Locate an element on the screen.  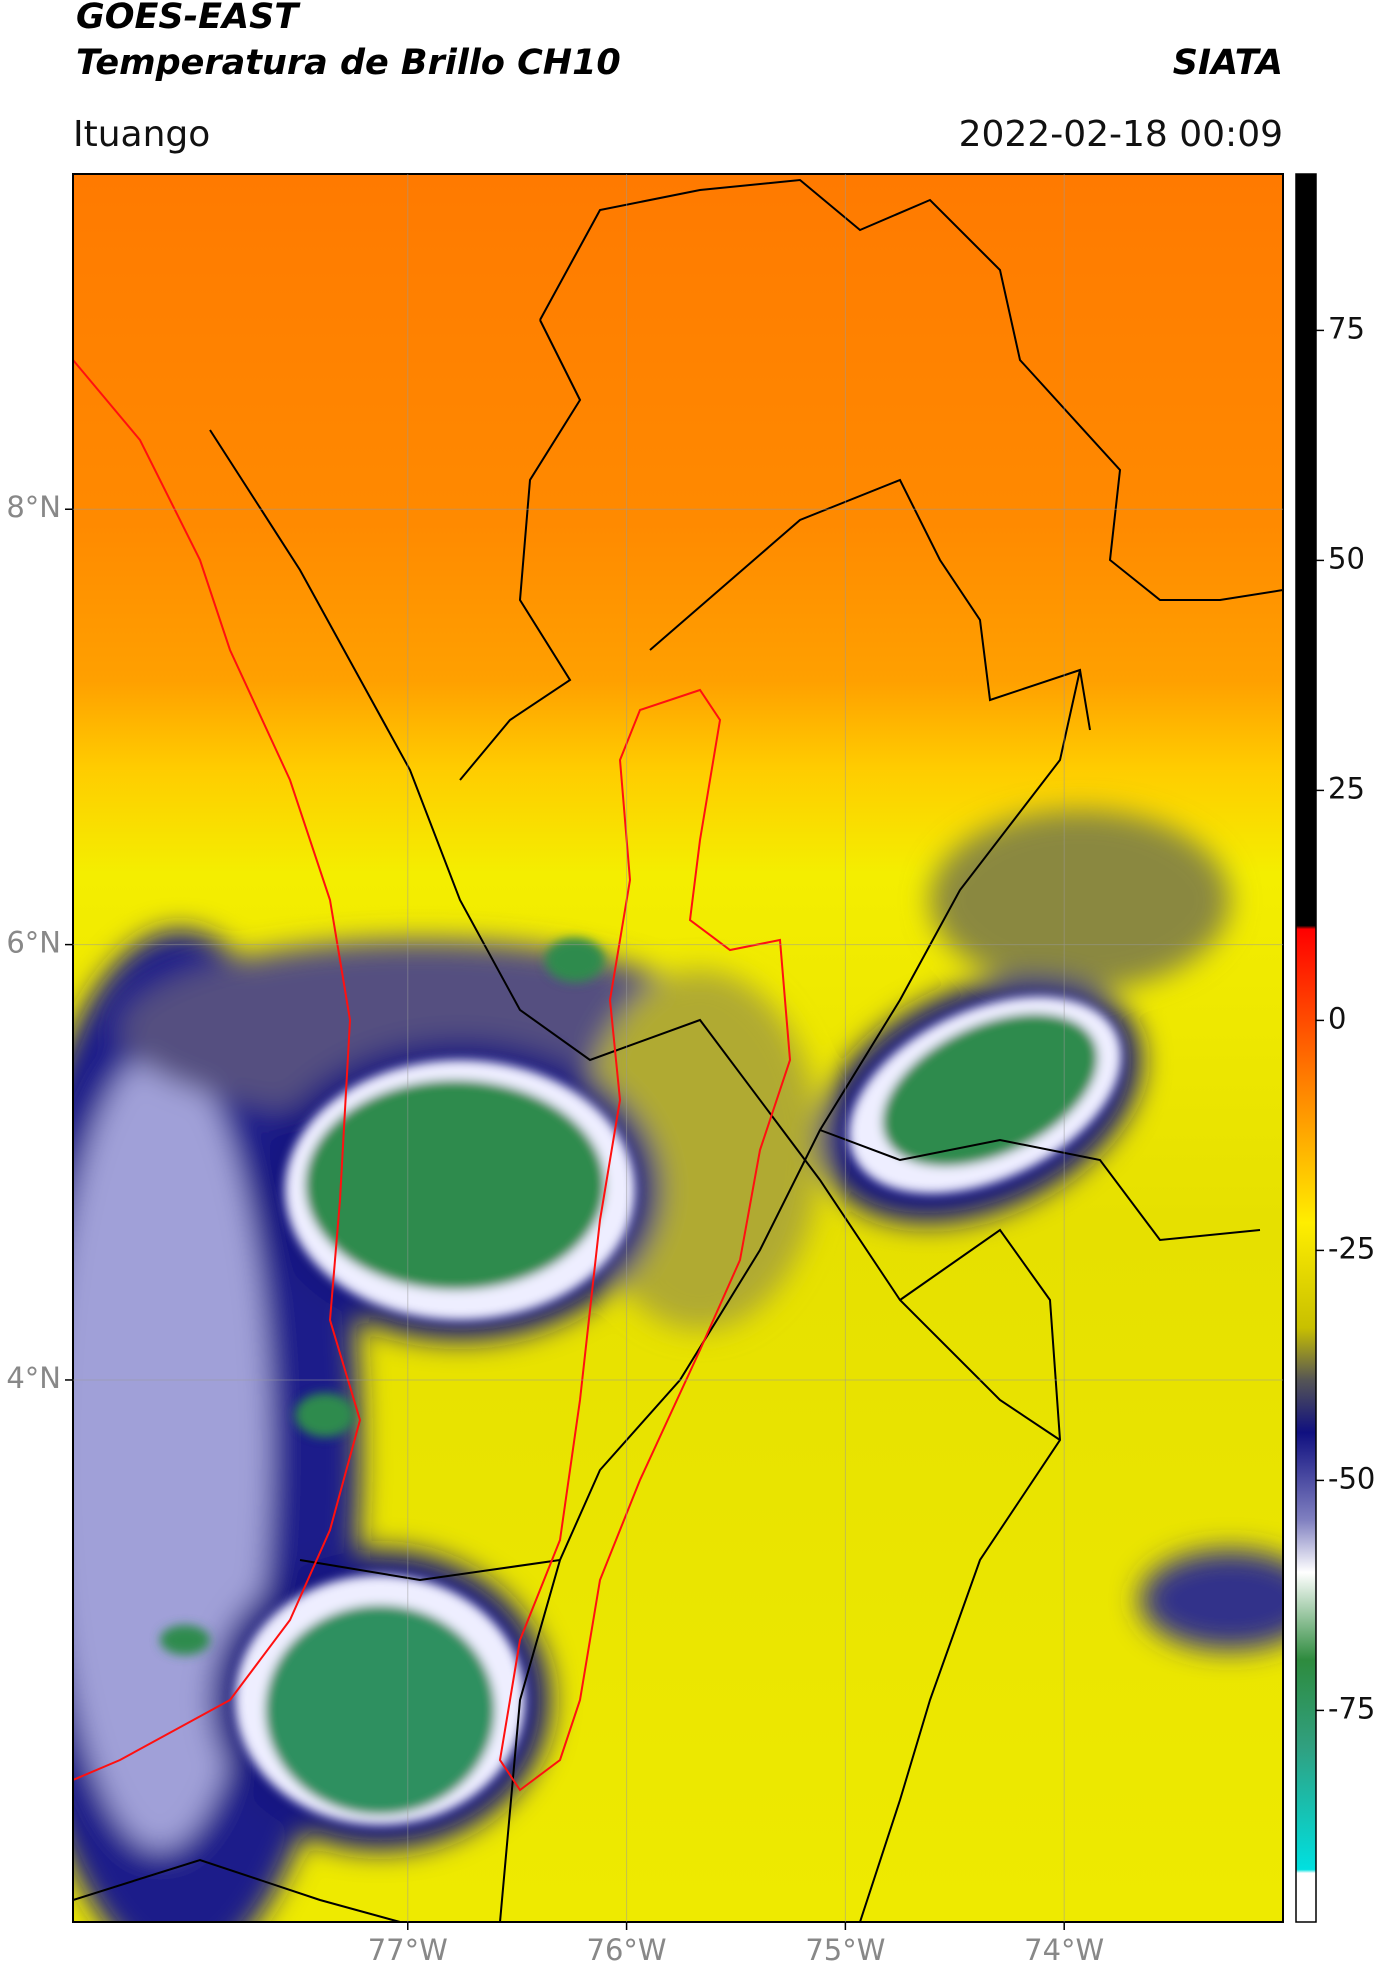
location: Ituango is located at coordinates (141, 134).